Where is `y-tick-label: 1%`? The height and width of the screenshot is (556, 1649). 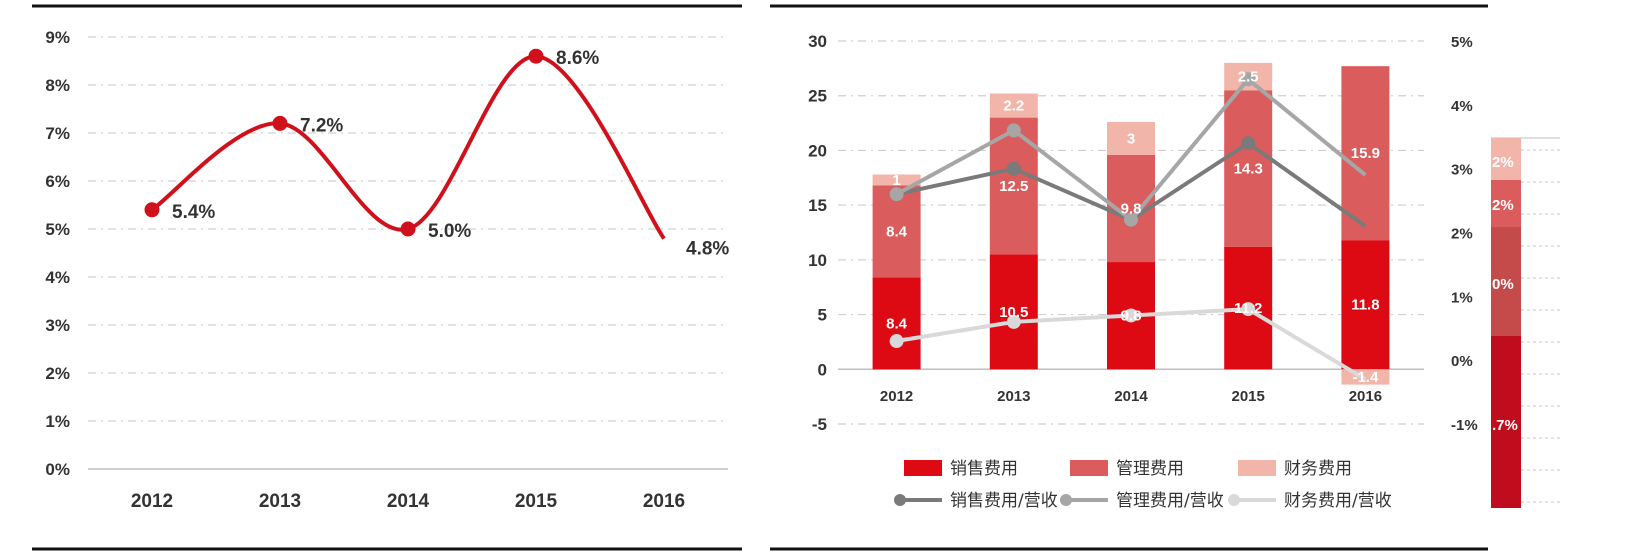 y-tick-label: 1% is located at coordinates (57, 421).